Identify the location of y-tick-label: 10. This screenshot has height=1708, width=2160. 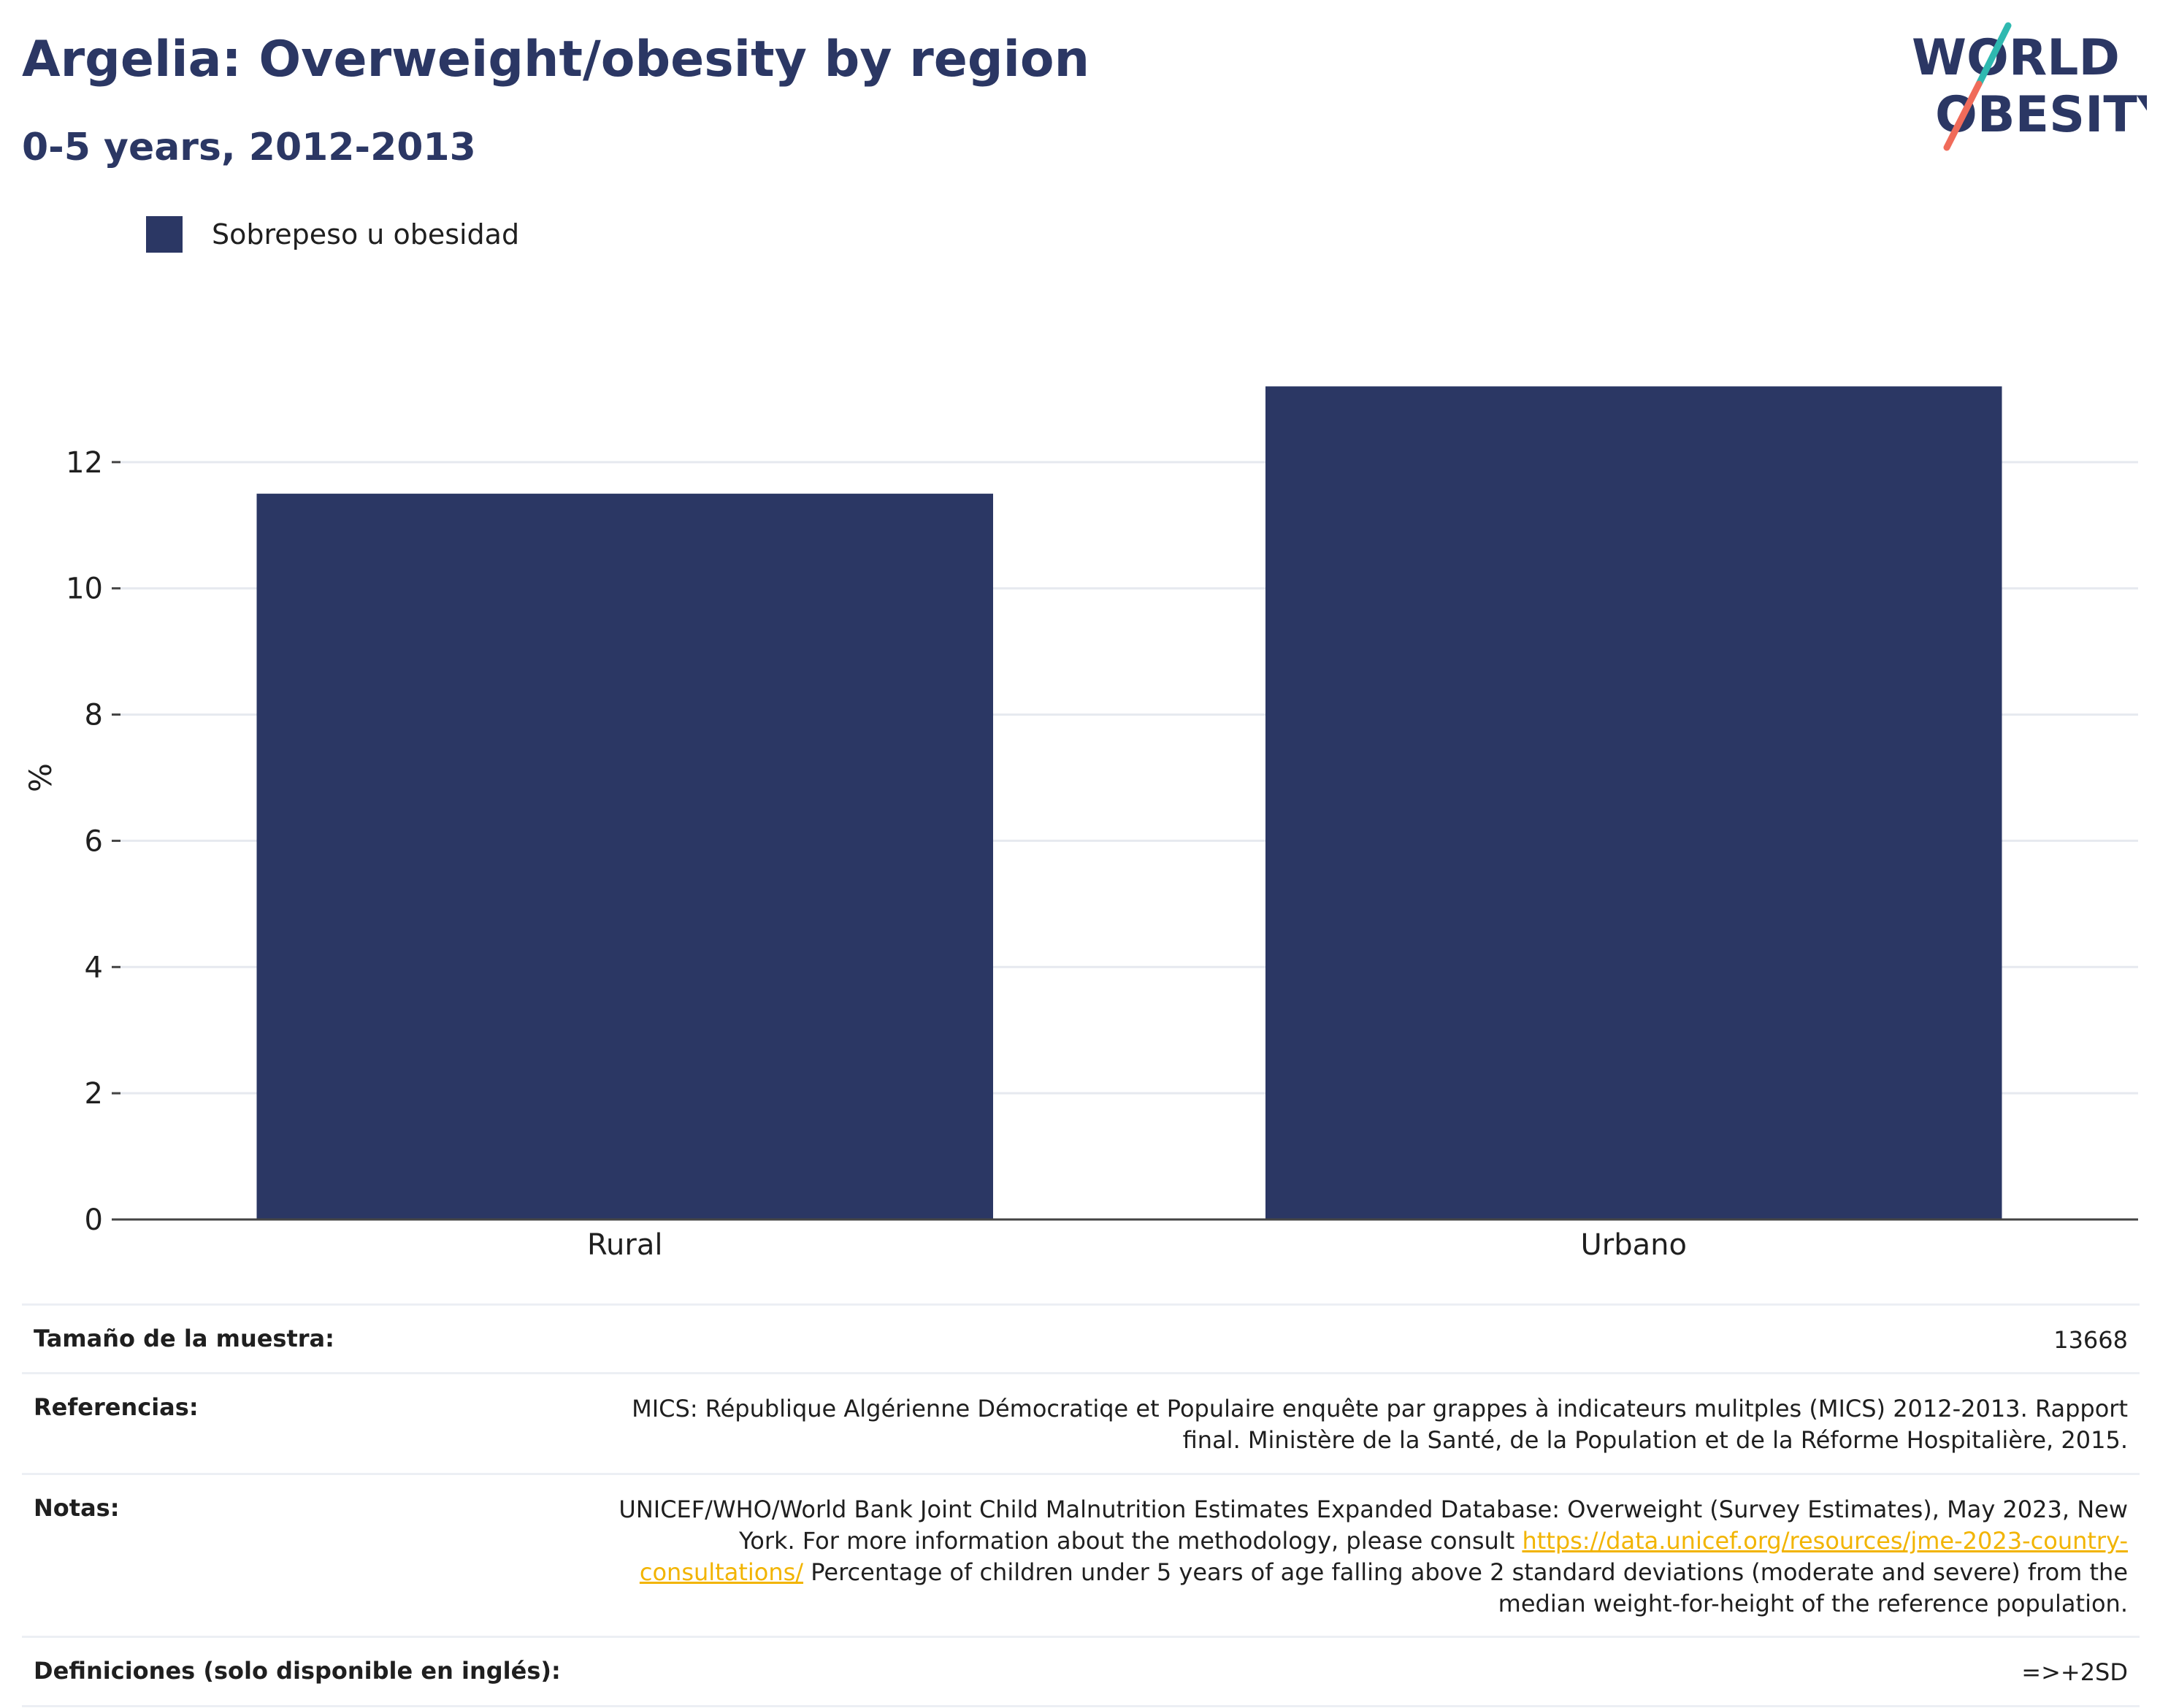
(84, 589).